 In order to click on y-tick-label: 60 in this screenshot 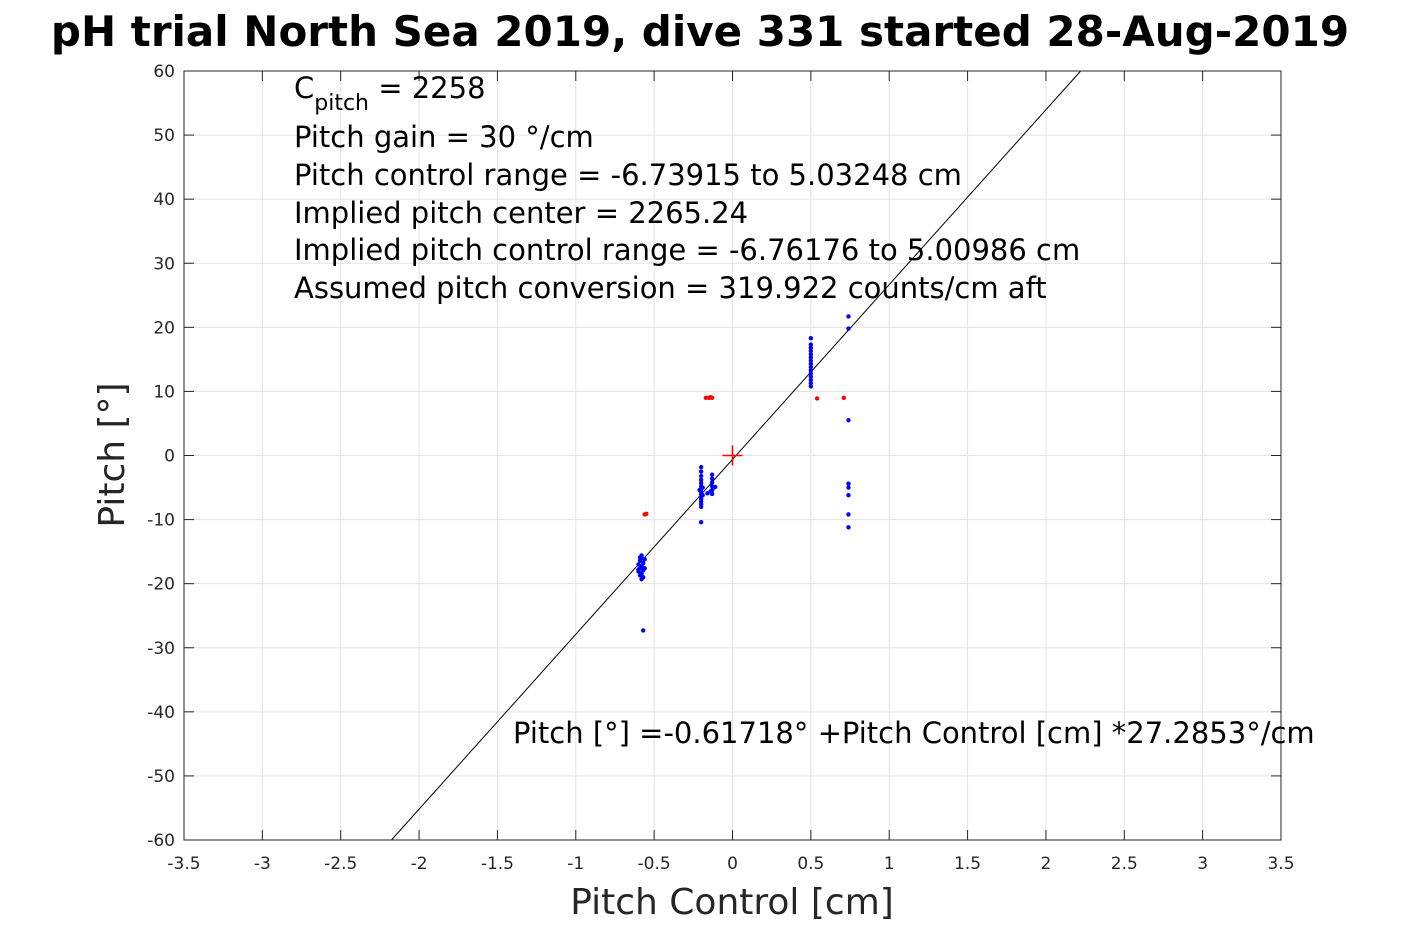, I will do `click(164, 72)`.